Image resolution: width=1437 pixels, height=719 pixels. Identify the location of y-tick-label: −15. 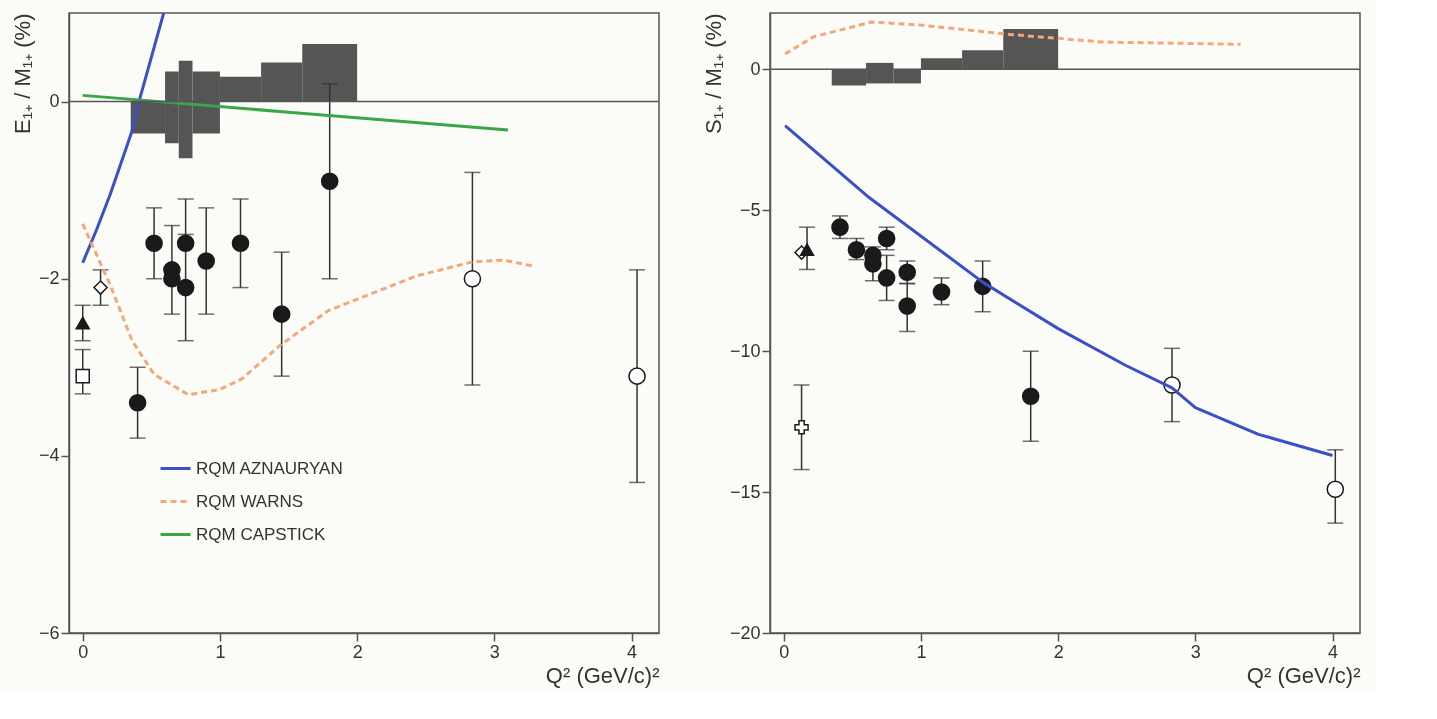
(745, 491).